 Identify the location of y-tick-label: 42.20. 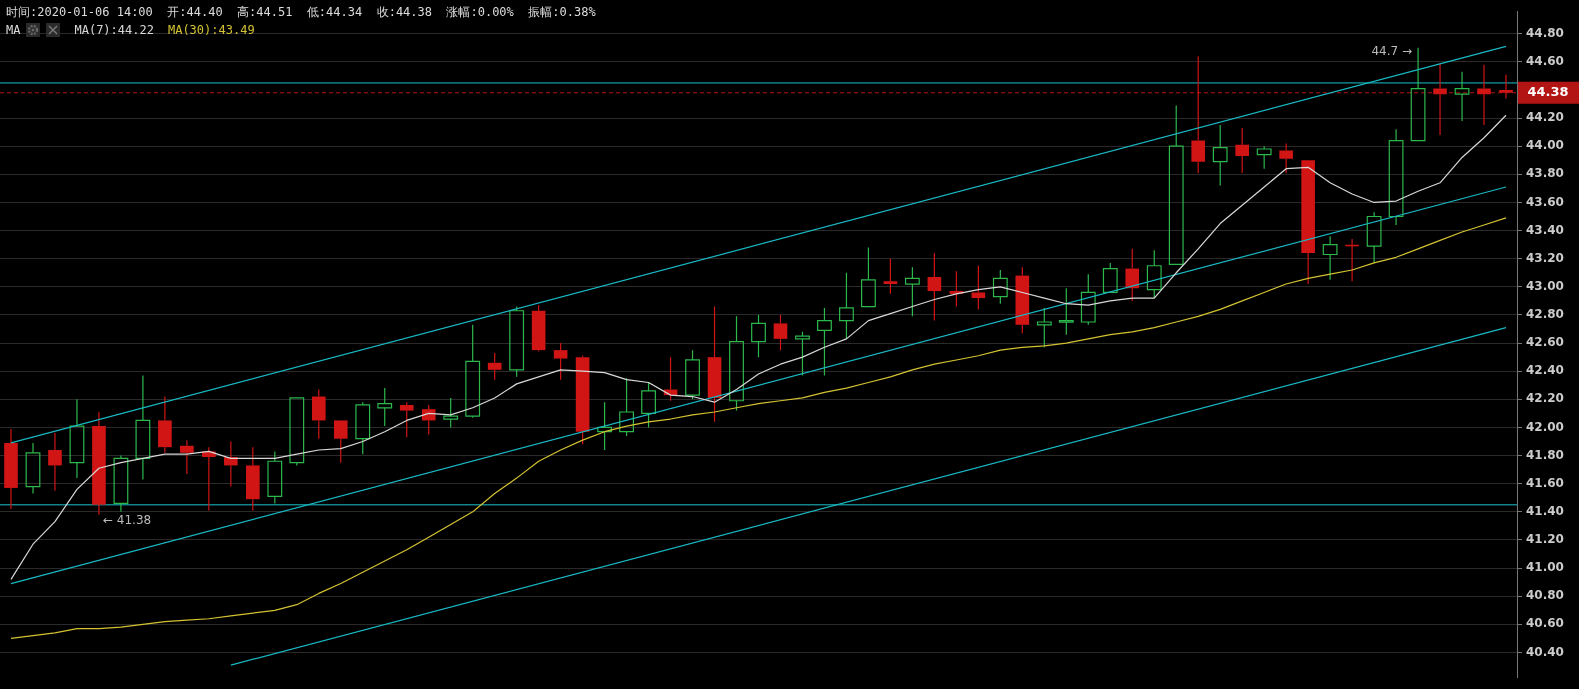
(1545, 398).